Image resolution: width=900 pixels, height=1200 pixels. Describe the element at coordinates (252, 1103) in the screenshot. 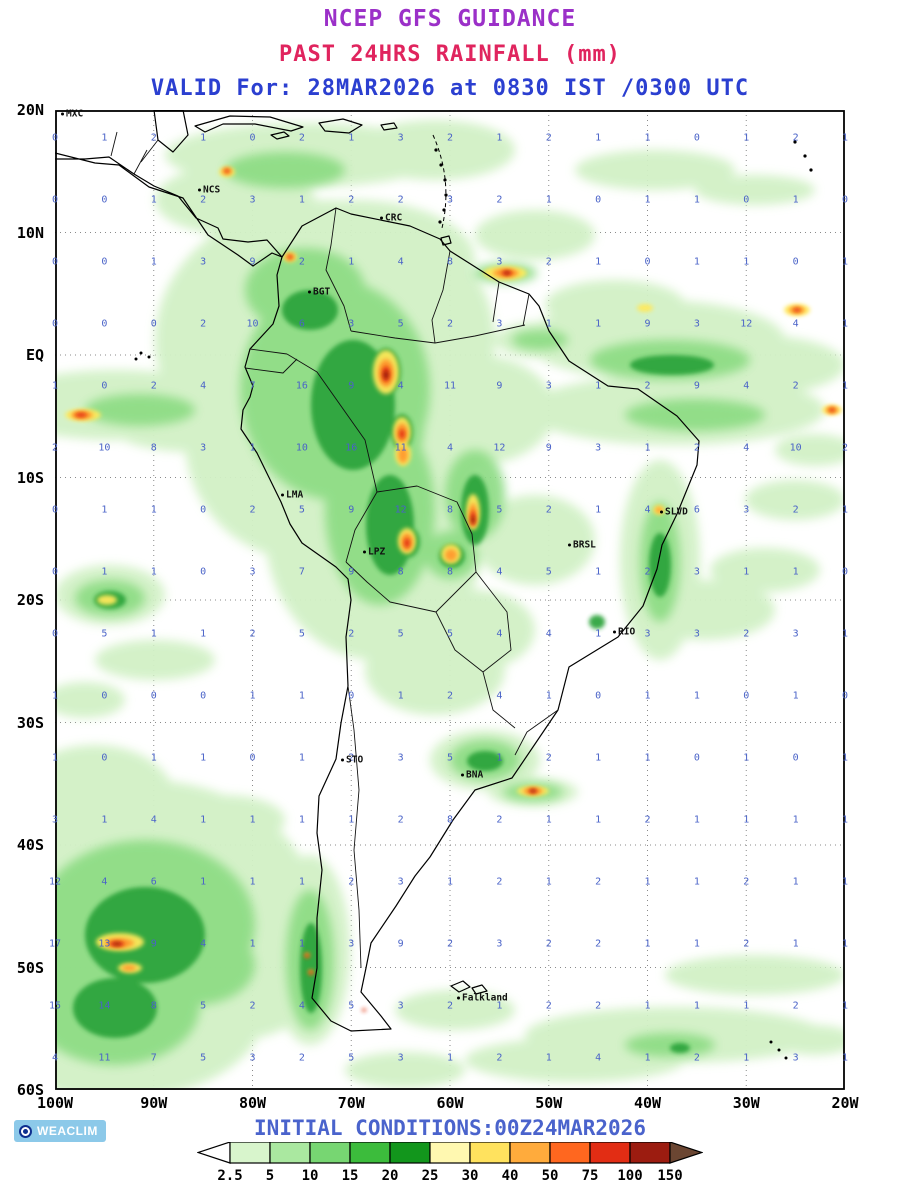

I see `lon-label: 80W` at that location.